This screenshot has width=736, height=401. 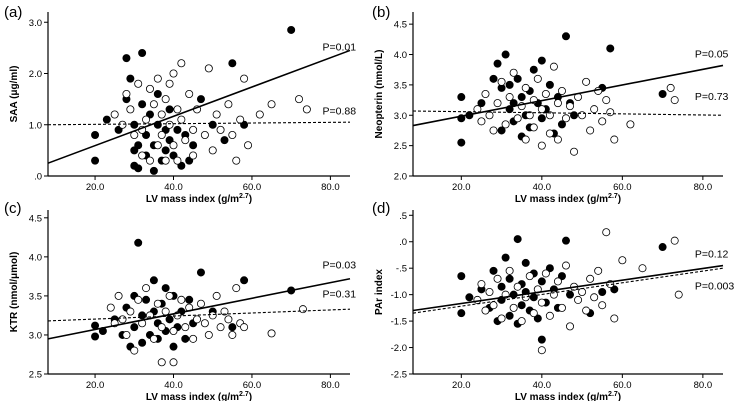 What do you see at coordinates (173, 385) in the screenshot?
I see `x-tick-label: 40.0` at bounding box center [173, 385].